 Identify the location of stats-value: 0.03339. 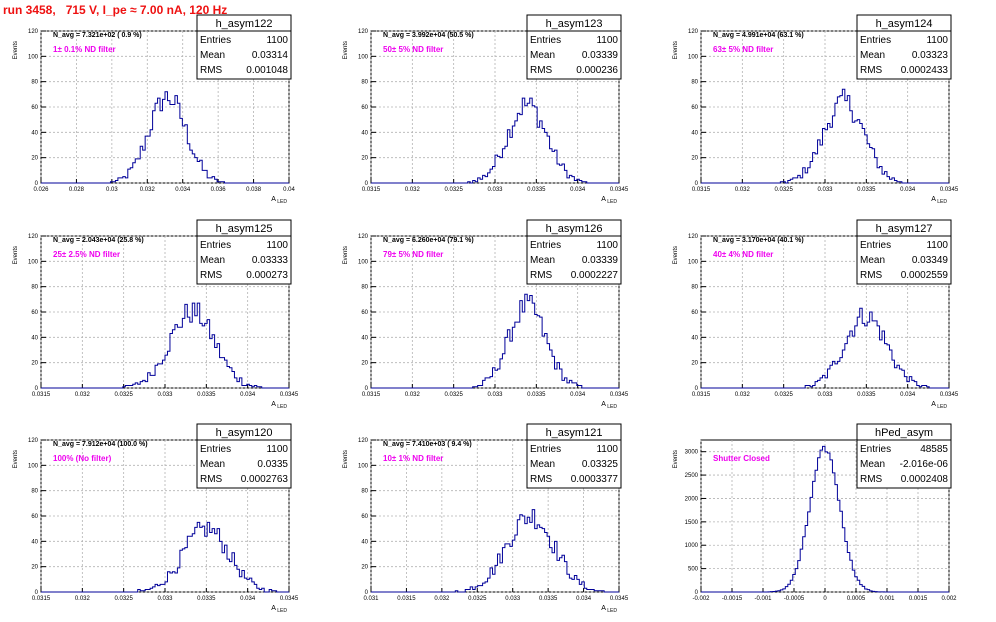
(600, 55).